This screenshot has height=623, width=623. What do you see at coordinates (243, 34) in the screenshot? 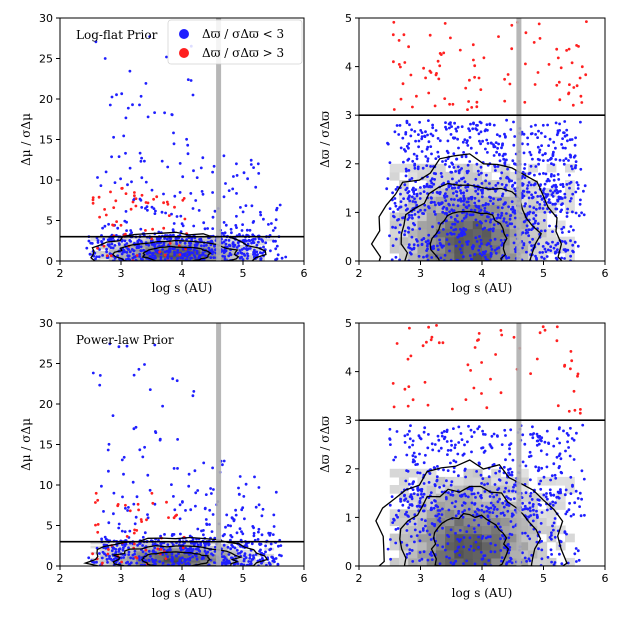
I see `legend-blue-label: Δϖ / σΔϖ < 3` at bounding box center [243, 34].